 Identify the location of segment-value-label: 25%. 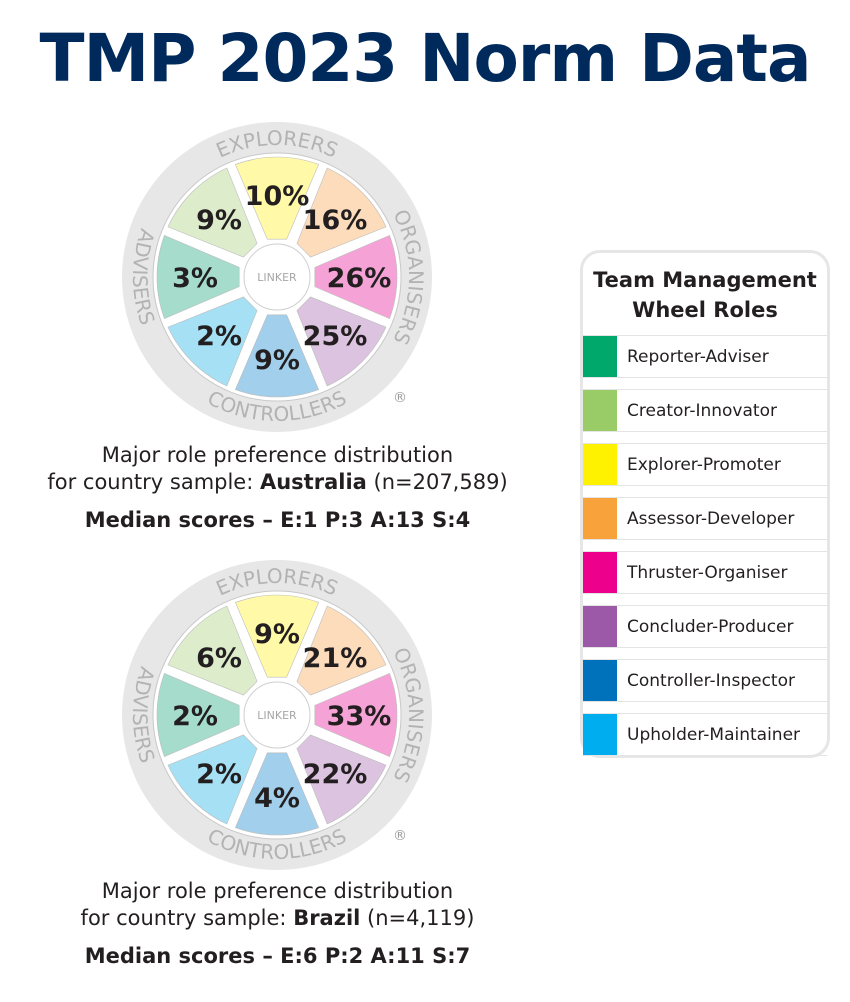
(335, 336).